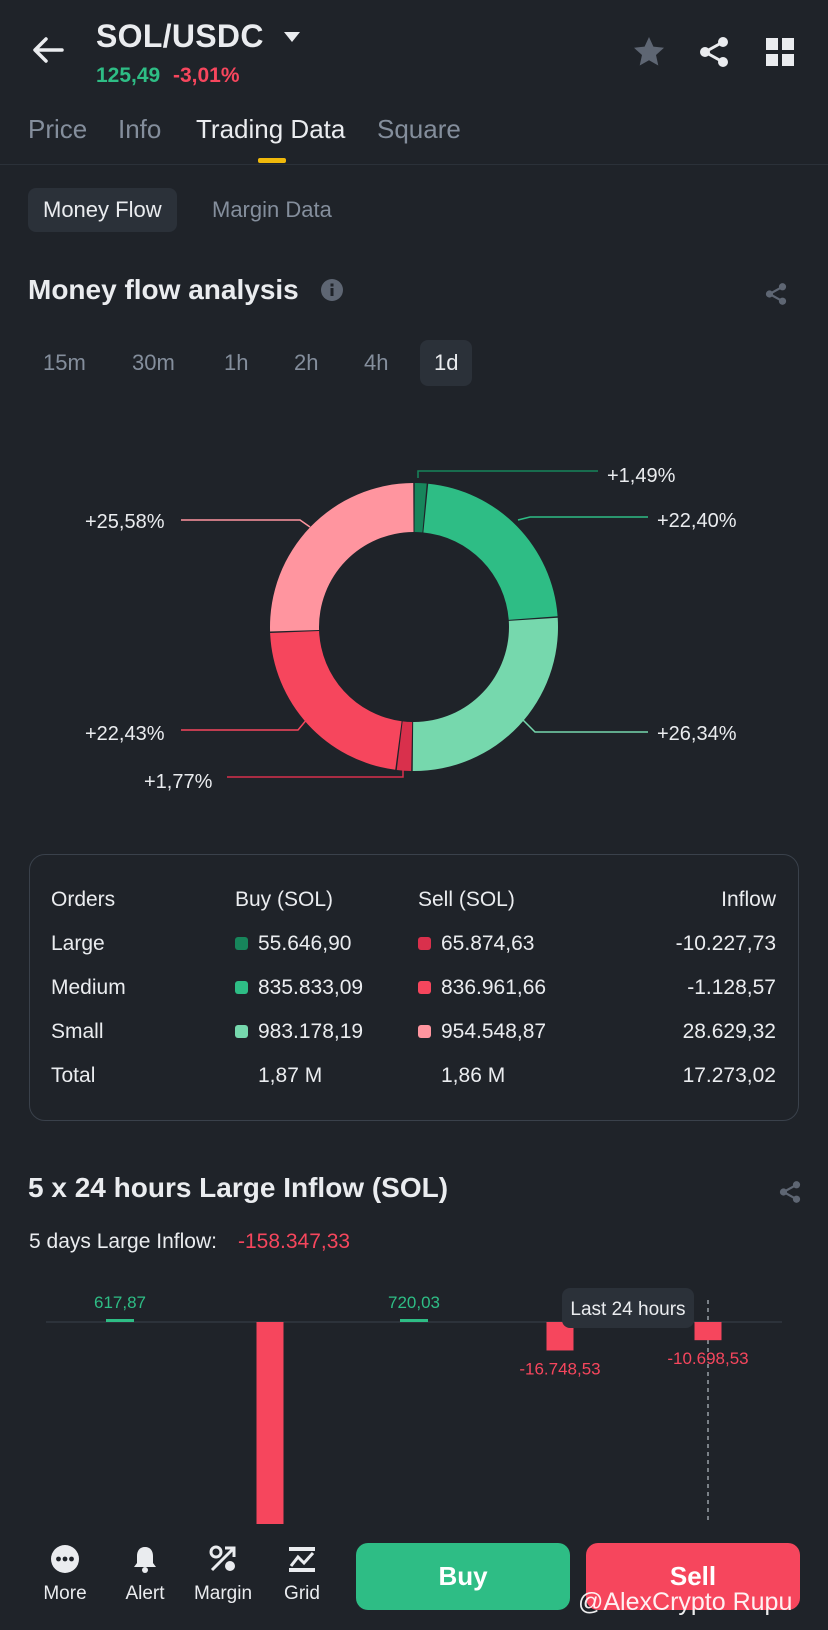 The image size is (828, 1630). What do you see at coordinates (125, 522) in the screenshot?
I see `donut-label: +25,58%` at bounding box center [125, 522].